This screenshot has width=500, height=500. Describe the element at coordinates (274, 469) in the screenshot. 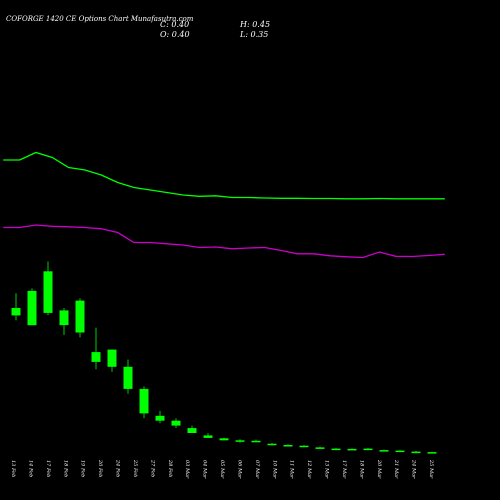

I see `x-tick-label: 10 Mar` at that location.